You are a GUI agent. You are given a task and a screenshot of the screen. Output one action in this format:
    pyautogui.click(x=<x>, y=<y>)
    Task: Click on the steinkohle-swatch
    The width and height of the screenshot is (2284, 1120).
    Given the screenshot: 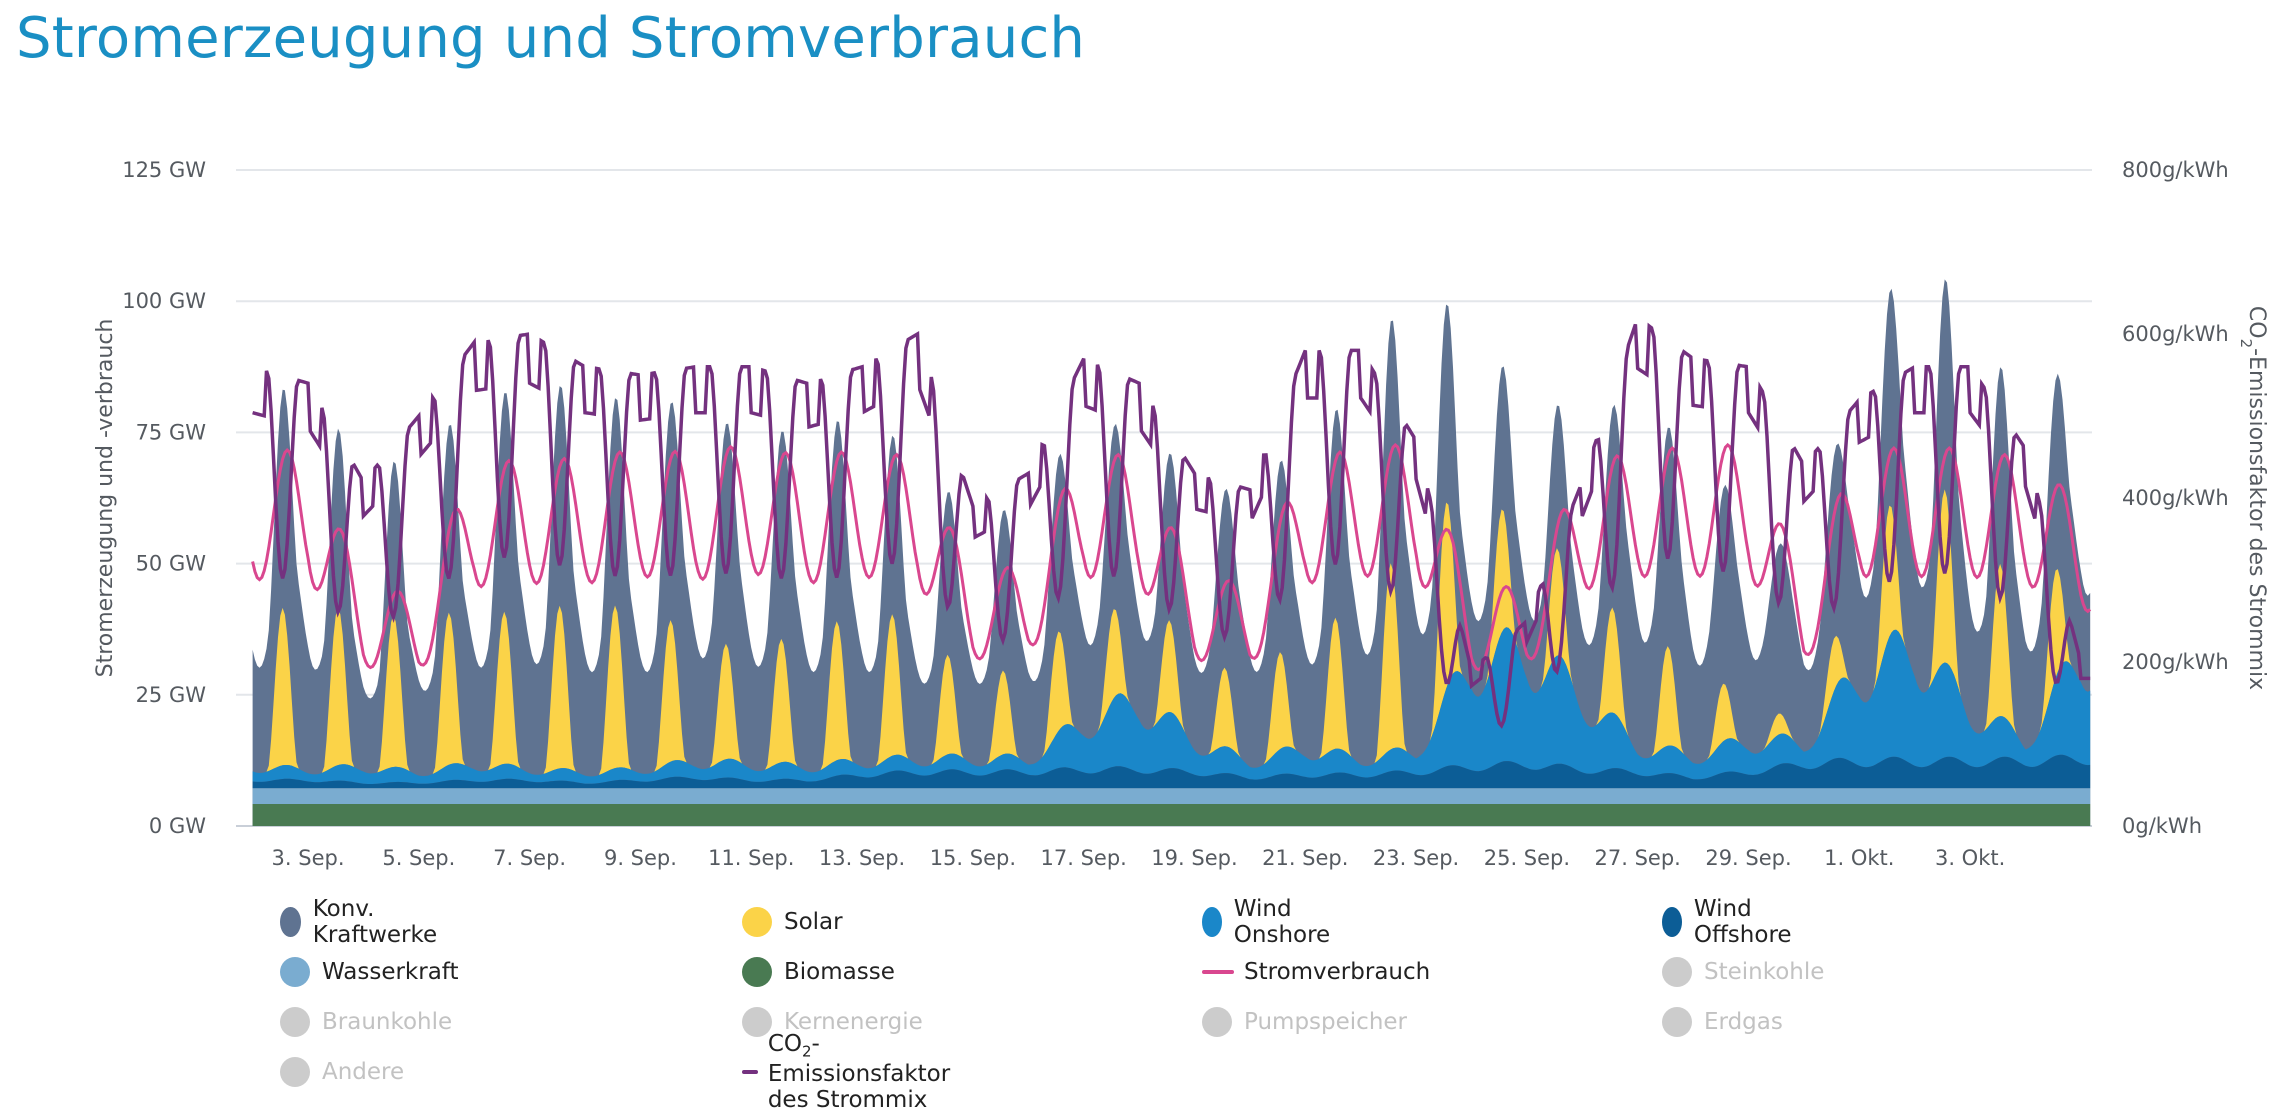 What is the action you would take?
    pyautogui.click(x=1677, y=972)
    